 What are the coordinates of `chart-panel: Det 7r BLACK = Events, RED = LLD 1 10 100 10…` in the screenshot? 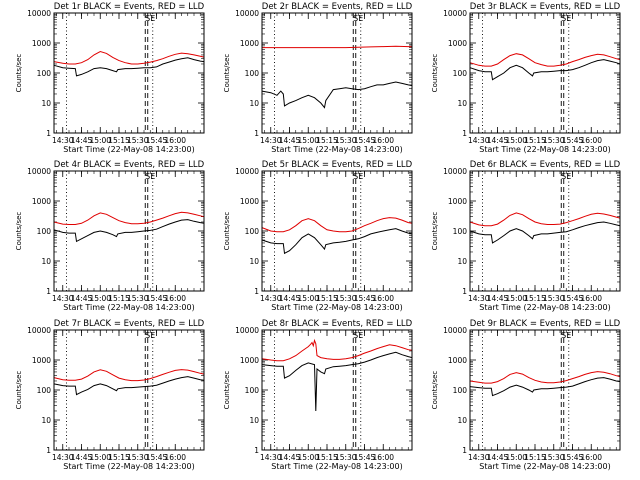 It's located at (110, 395).